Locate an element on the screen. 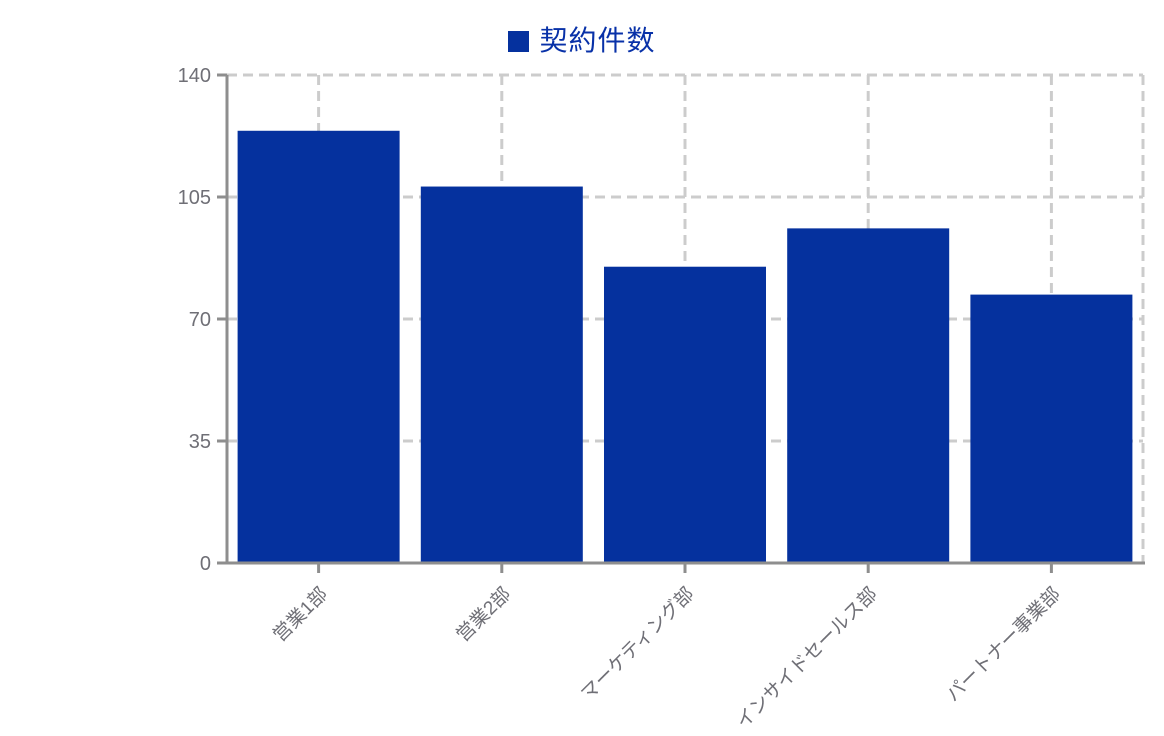 Image resolution: width=1164 pixels, height=736 pixels. x-axis-label-4: パートナー事業部 is located at coordinates (1003, 644).